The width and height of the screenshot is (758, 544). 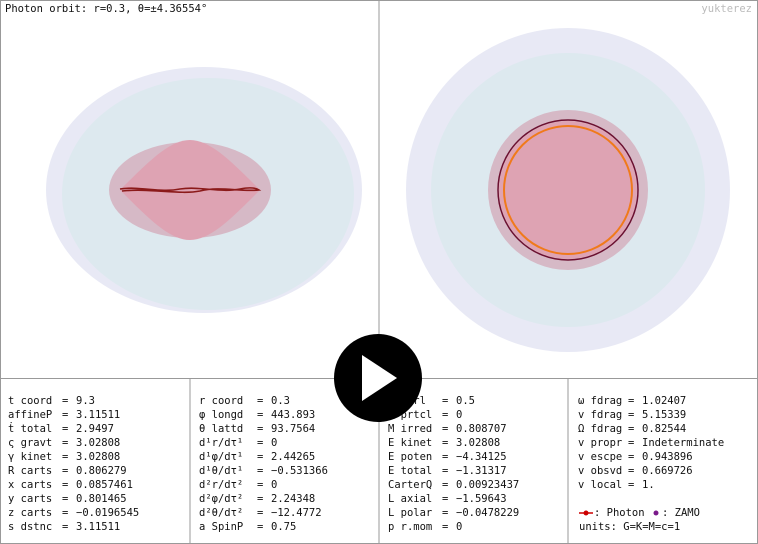 I want to click on row-value: 0.806279, so click(x=101, y=471).